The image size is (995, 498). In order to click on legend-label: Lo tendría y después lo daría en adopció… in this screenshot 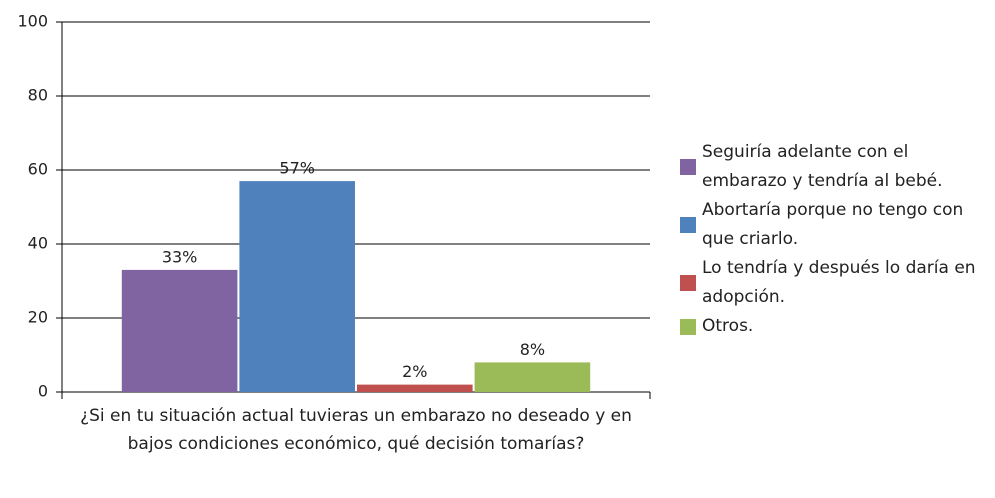, I will do `click(839, 282)`.